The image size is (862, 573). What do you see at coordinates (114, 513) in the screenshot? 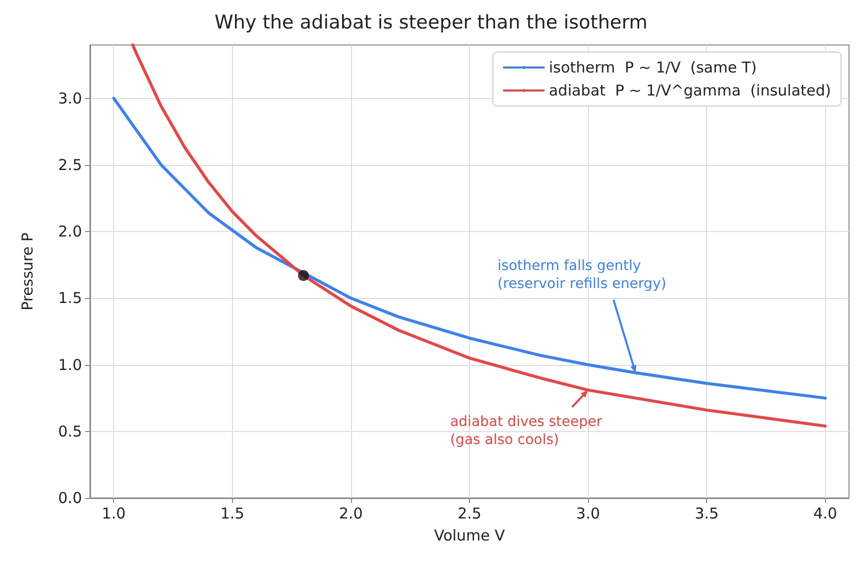
I see `x-tick-label: 1.0` at bounding box center [114, 513].